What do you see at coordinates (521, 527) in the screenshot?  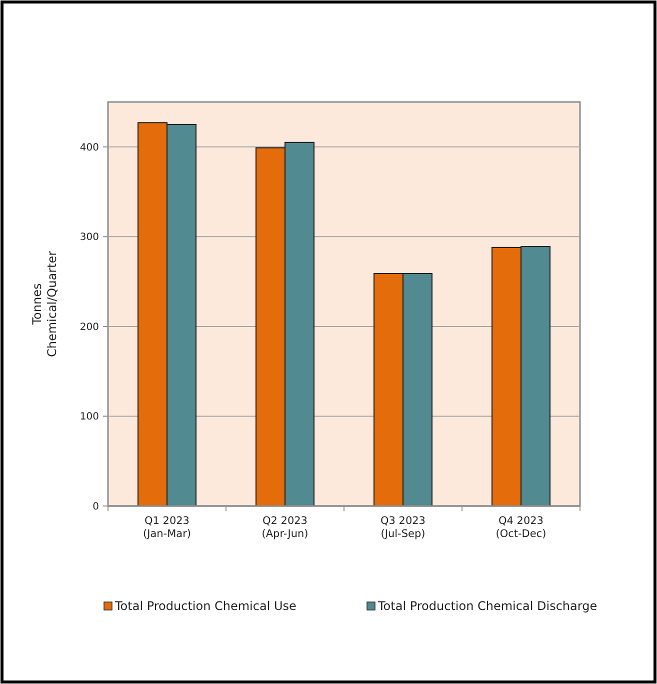 I see `x-tick-label: Q4 2023 (Oct-Dec)` at bounding box center [521, 527].